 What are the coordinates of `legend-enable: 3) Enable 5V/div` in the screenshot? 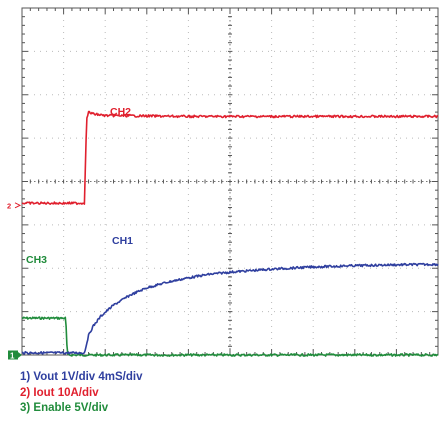 It's located at (64, 408).